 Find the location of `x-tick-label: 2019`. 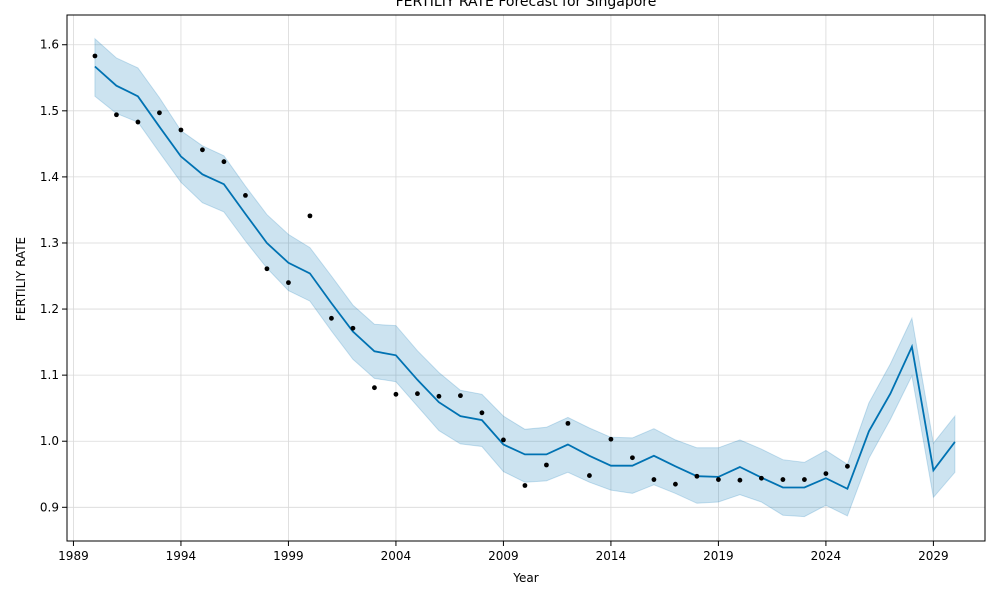

x-tick-label: 2019 is located at coordinates (718, 556).